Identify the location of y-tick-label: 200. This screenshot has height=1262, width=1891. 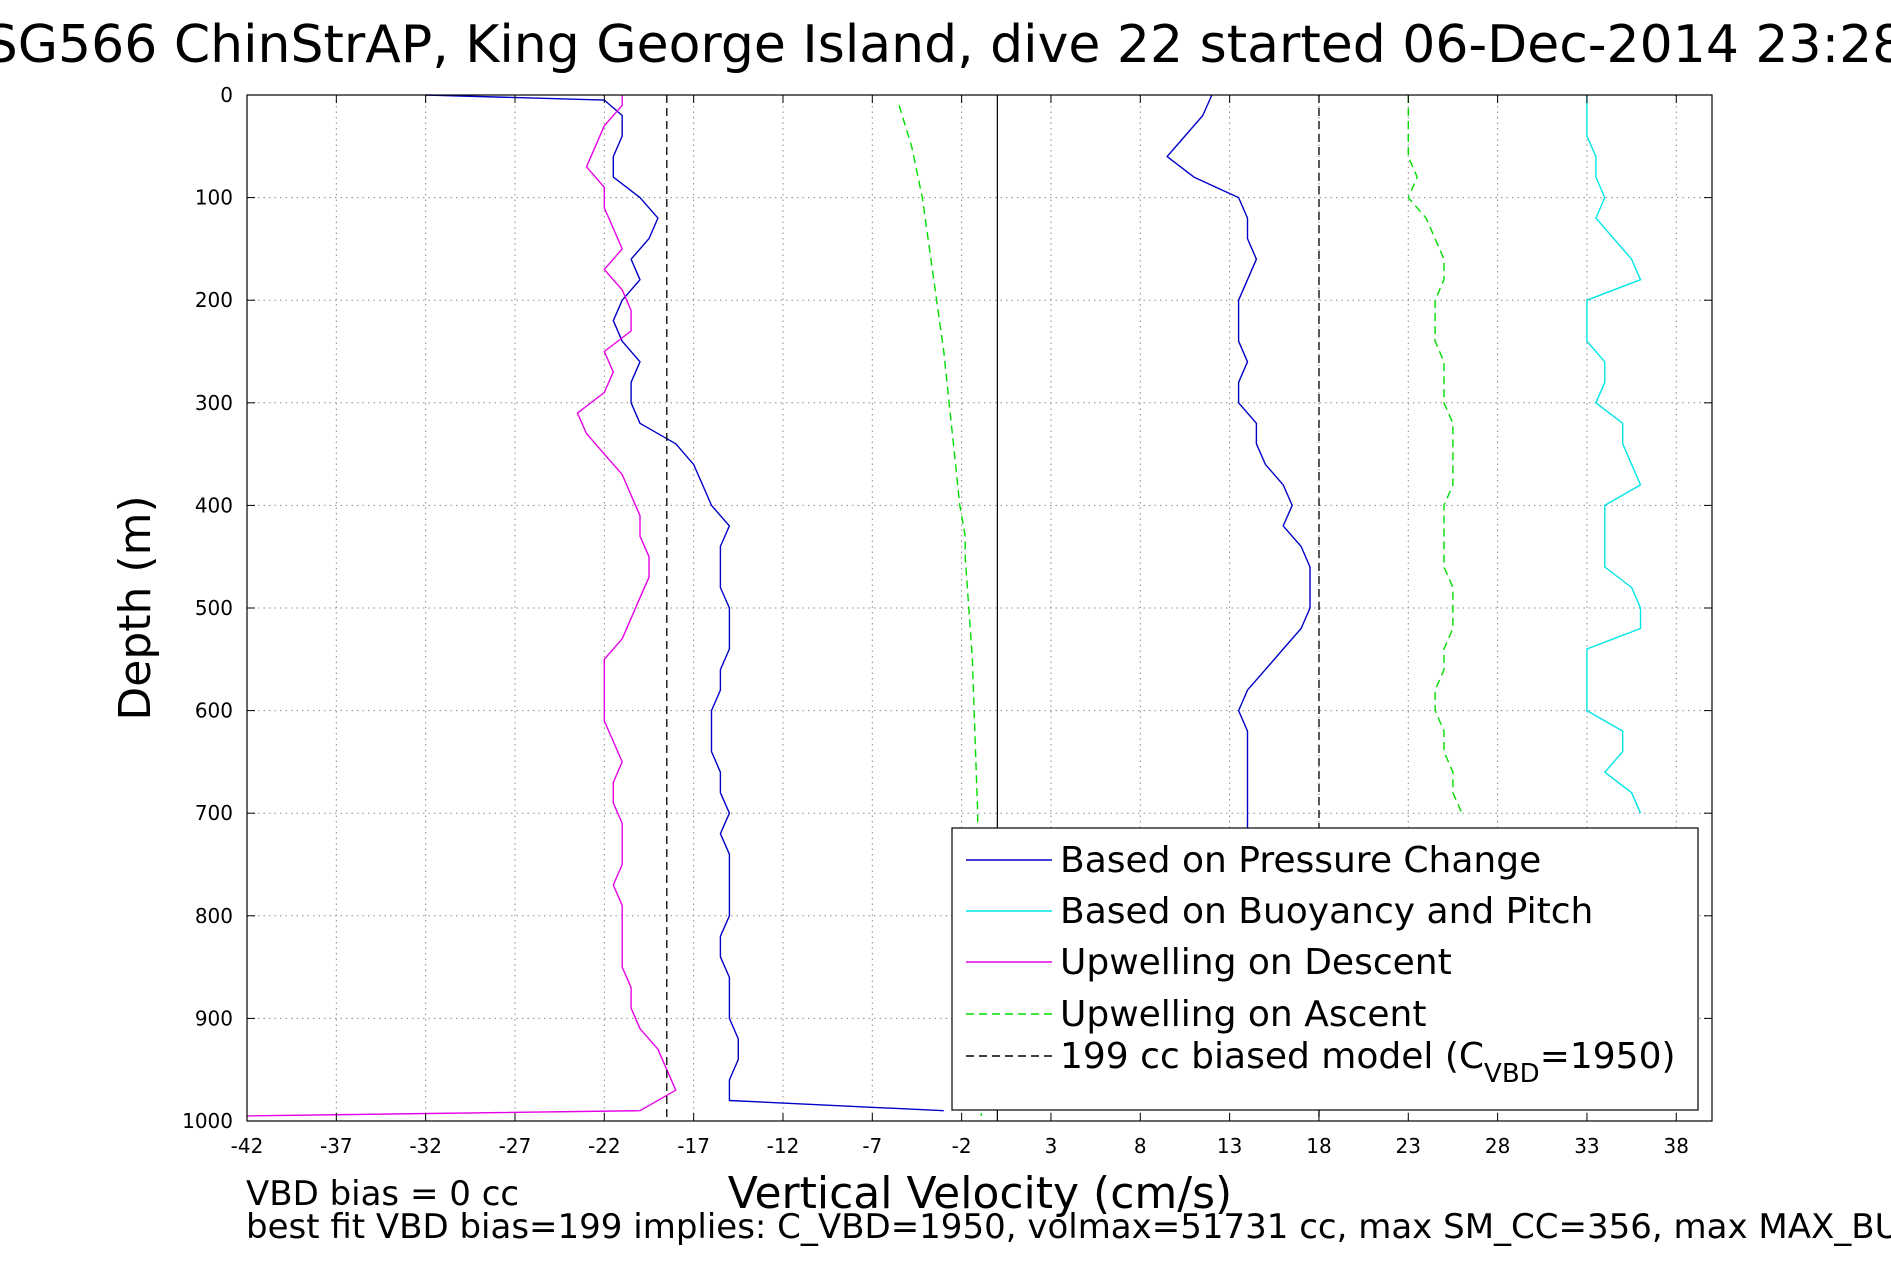
(214, 300).